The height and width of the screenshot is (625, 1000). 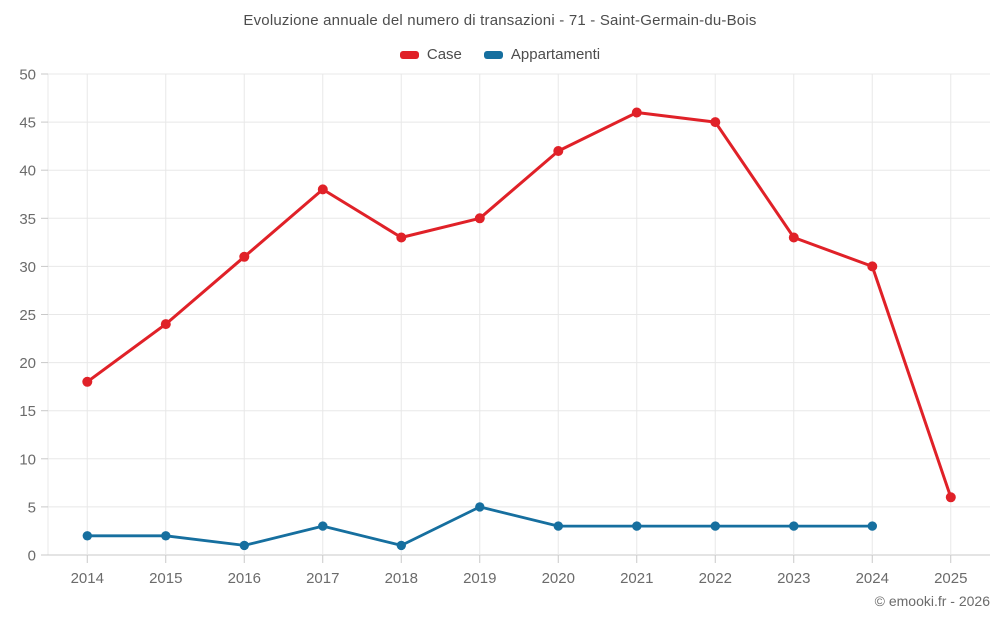 What do you see at coordinates (409, 54) in the screenshot?
I see `case-series-swatch-icon` at bounding box center [409, 54].